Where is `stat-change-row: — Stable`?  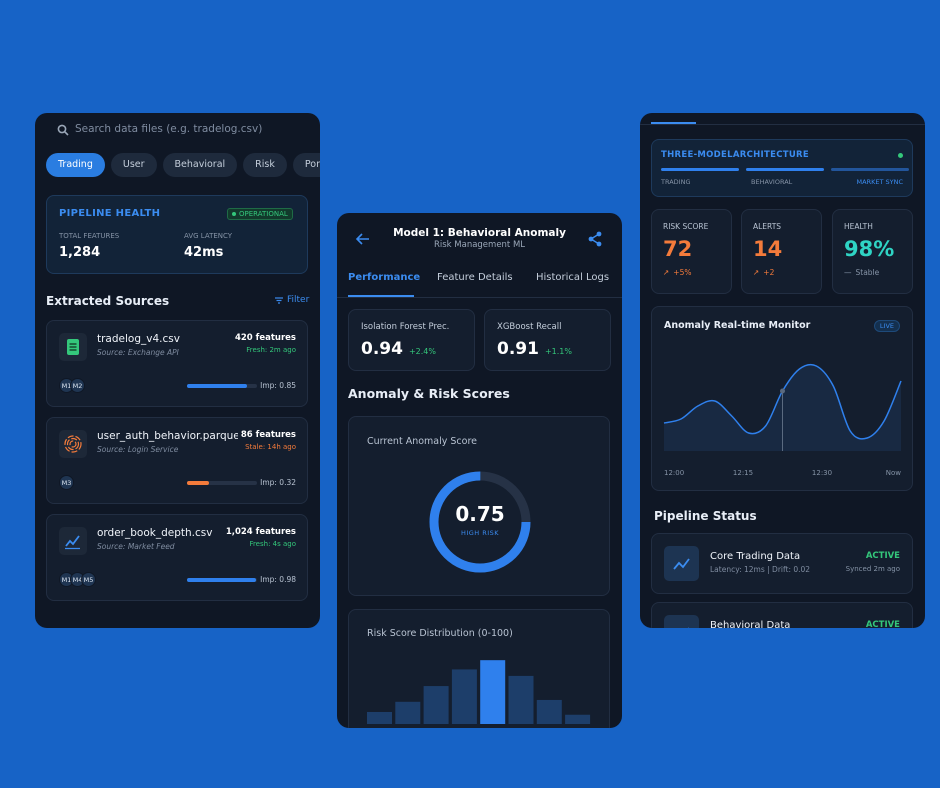 stat-change-row: — Stable is located at coordinates (861, 272).